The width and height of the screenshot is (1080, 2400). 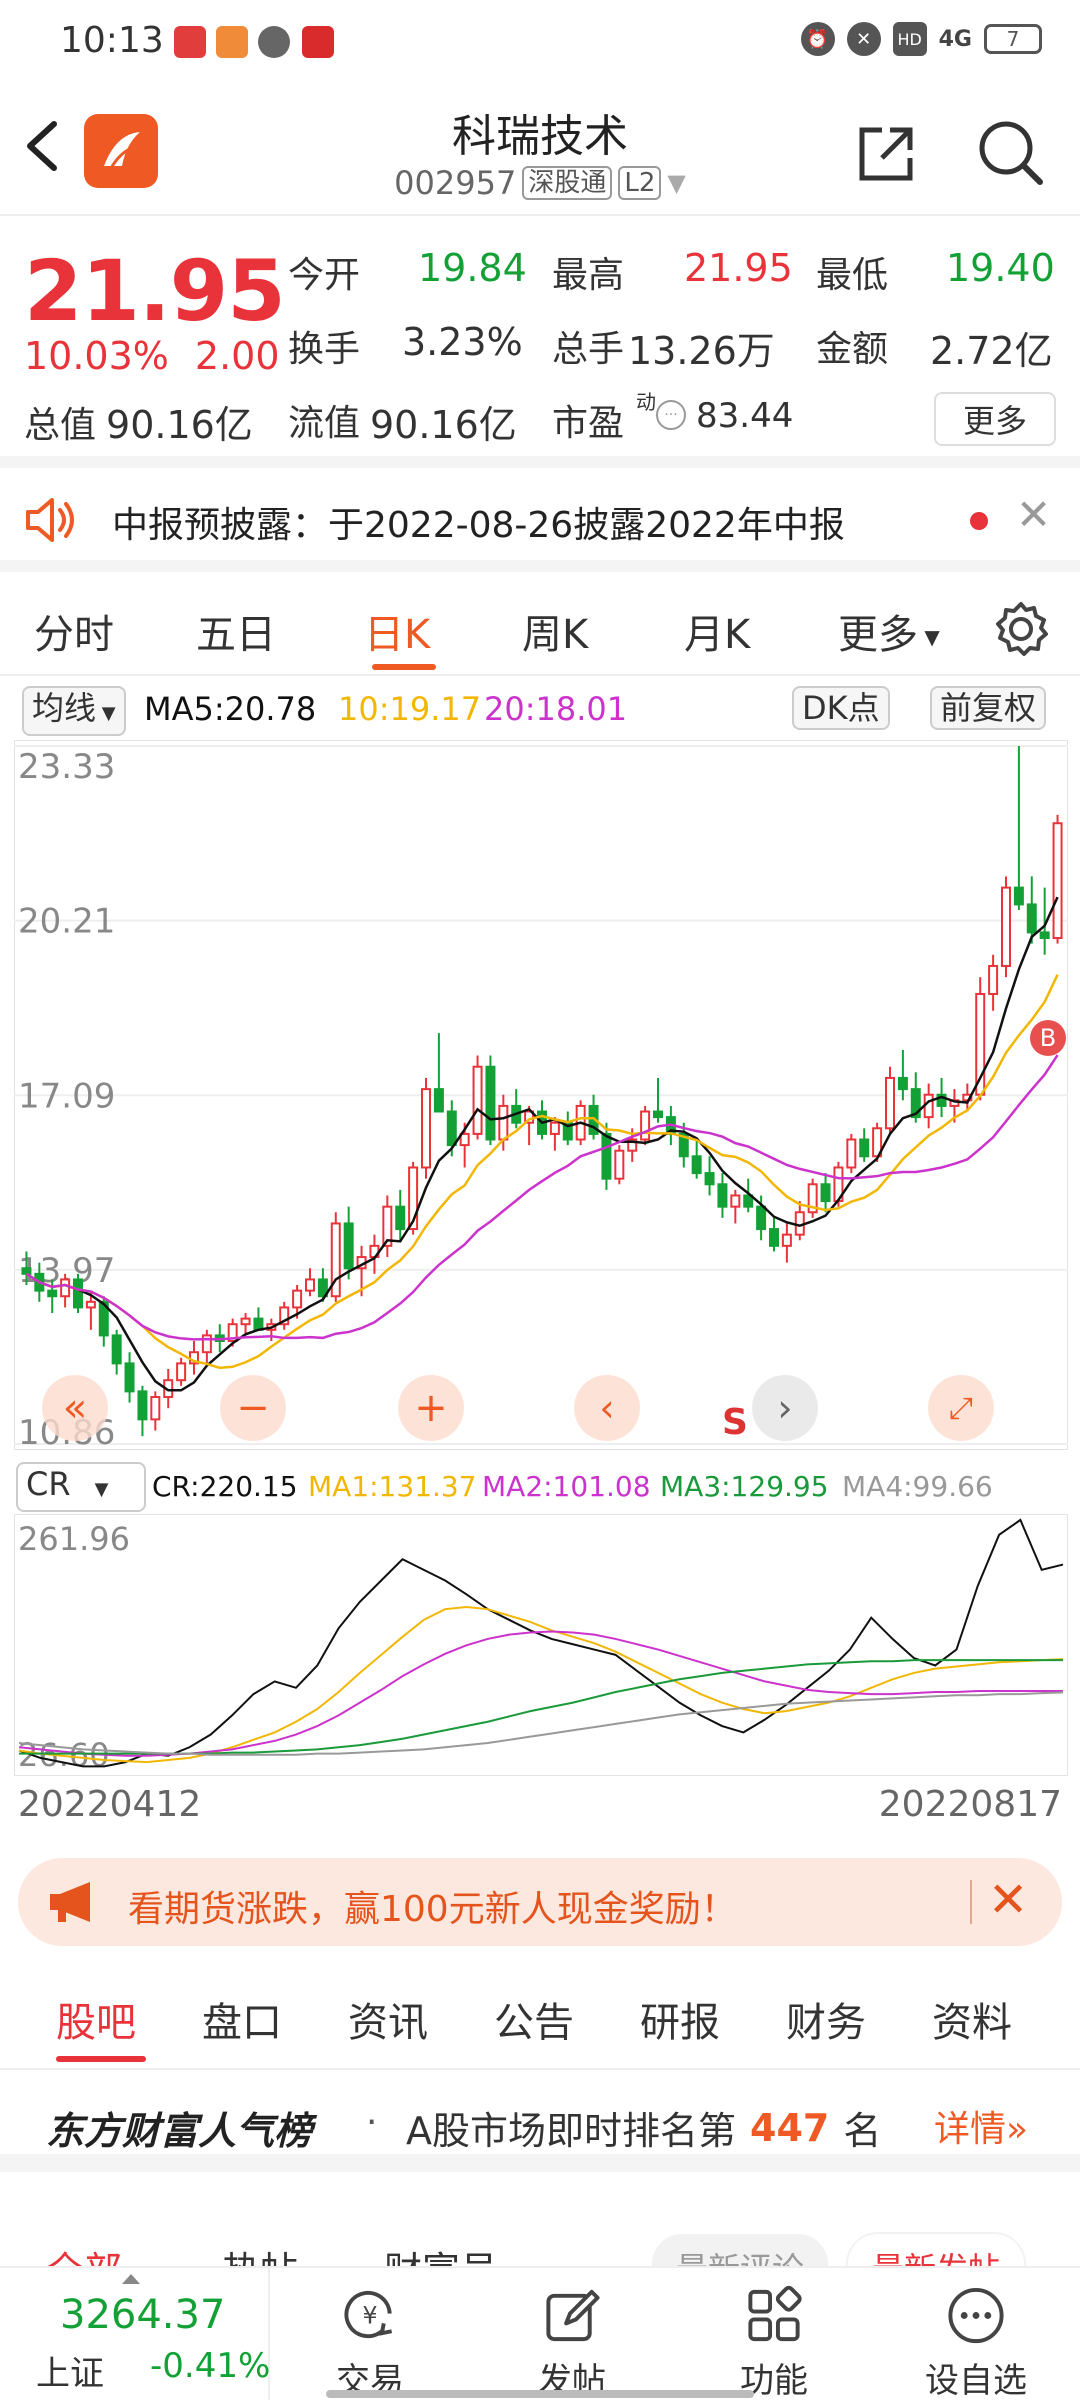 What do you see at coordinates (472, 268) in the screenshot?
I see `open-value: 19.84` at bounding box center [472, 268].